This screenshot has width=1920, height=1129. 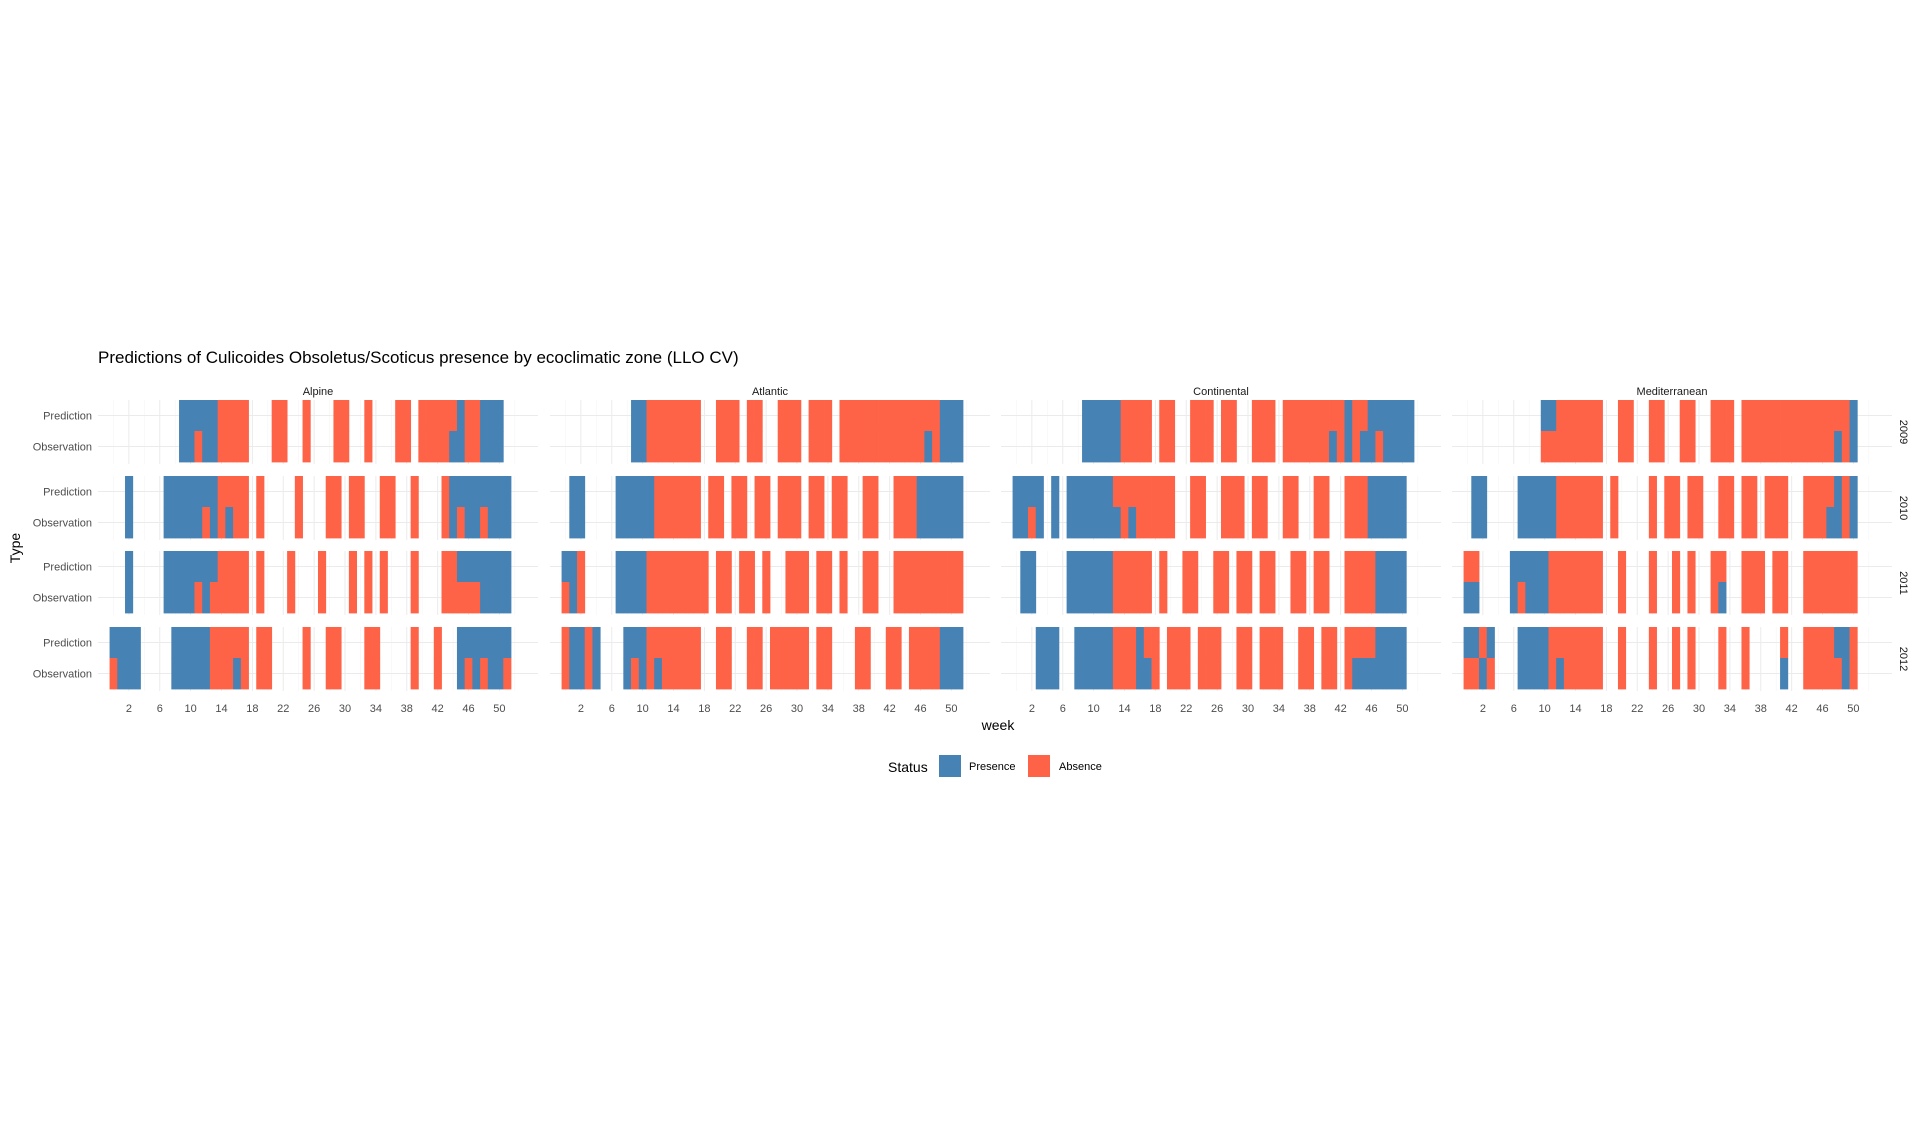 I want to click on y-tick-label-prediction: Prediction, so click(x=67, y=417).